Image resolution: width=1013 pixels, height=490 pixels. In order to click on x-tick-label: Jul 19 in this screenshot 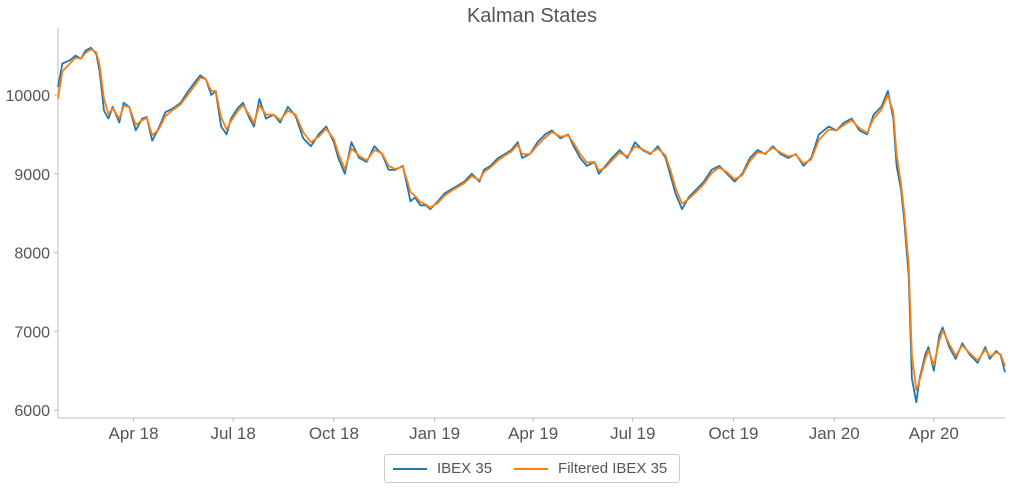, I will do `click(632, 433)`.